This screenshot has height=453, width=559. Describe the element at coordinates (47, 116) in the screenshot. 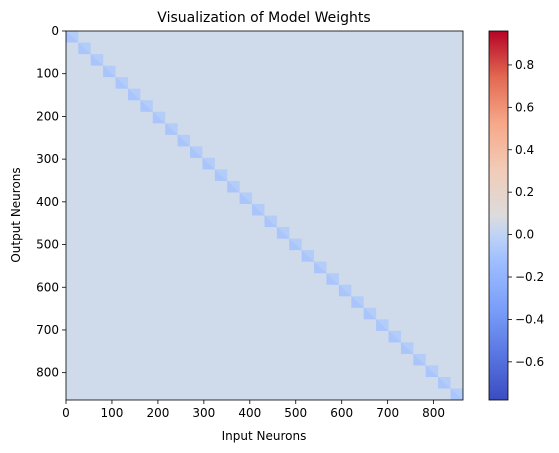

I see `y-tick-label: 200` at that location.